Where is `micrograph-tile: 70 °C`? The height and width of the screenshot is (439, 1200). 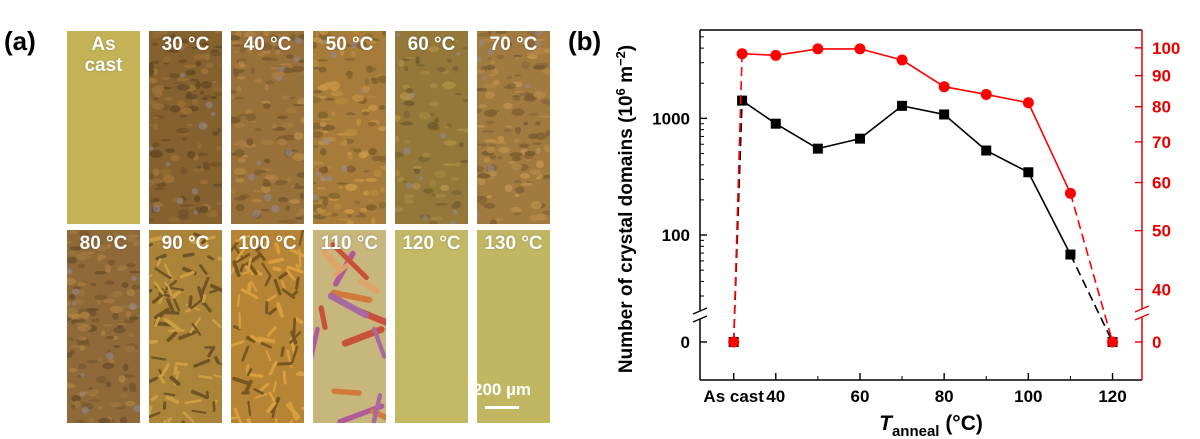
micrograph-tile: 70 °C is located at coordinates (513, 127).